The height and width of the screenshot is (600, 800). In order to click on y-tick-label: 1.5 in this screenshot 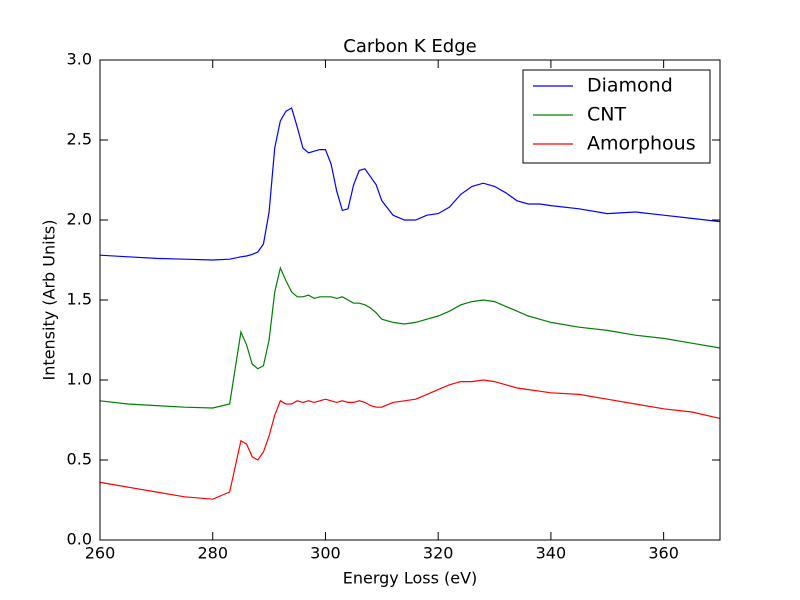, I will do `click(79, 299)`.